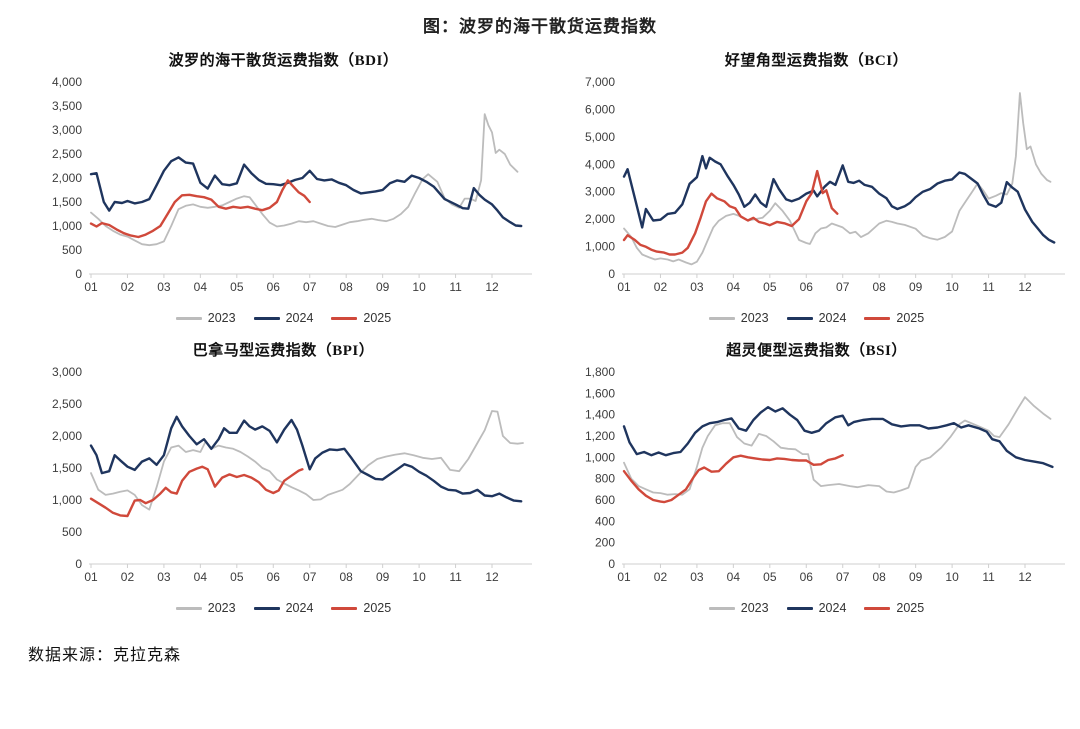 The height and width of the screenshot is (729, 1080). What do you see at coordinates (377, 318) in the screenshot?
I see `legend-label-2025: 2025` at bounding box center [377, 318].